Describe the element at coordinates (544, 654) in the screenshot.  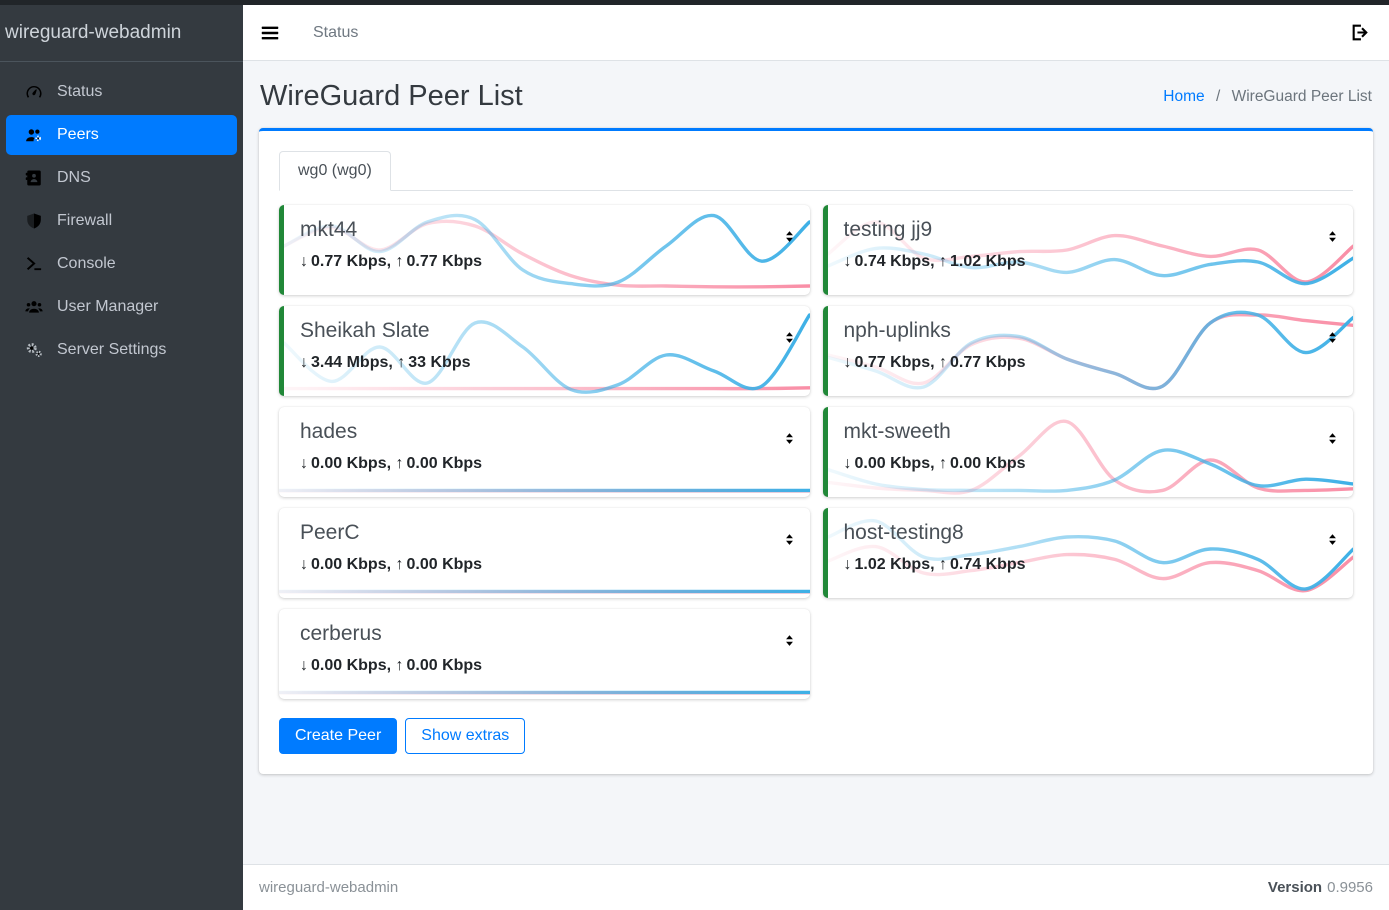
I see `peer-card-cerberus: cerberus ↓ 0.00 Kbps, ↑ 0.00 Kbps` at that location.